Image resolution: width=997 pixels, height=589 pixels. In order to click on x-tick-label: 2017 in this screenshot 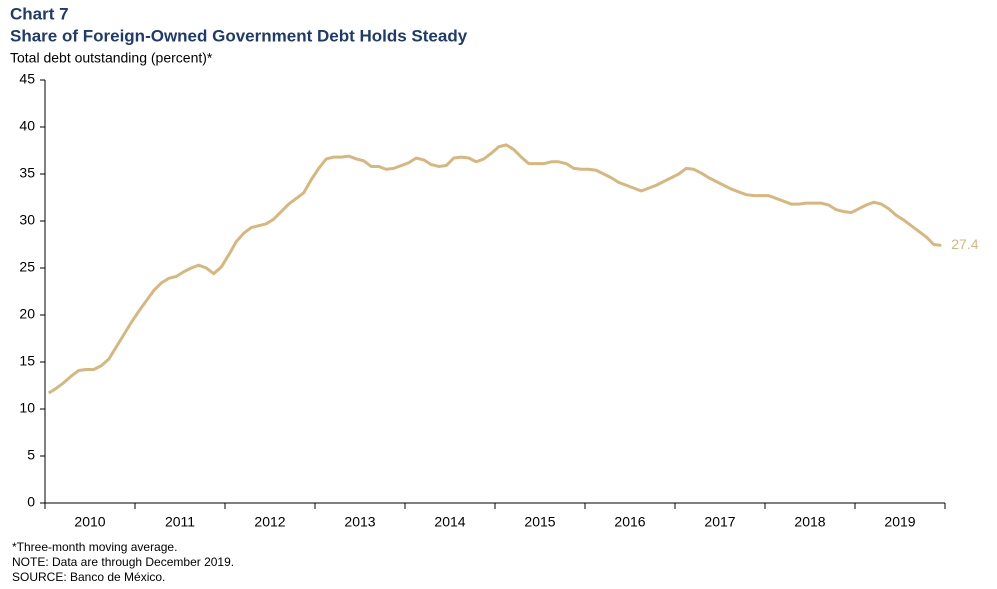, I will do `click(719, 522)`.